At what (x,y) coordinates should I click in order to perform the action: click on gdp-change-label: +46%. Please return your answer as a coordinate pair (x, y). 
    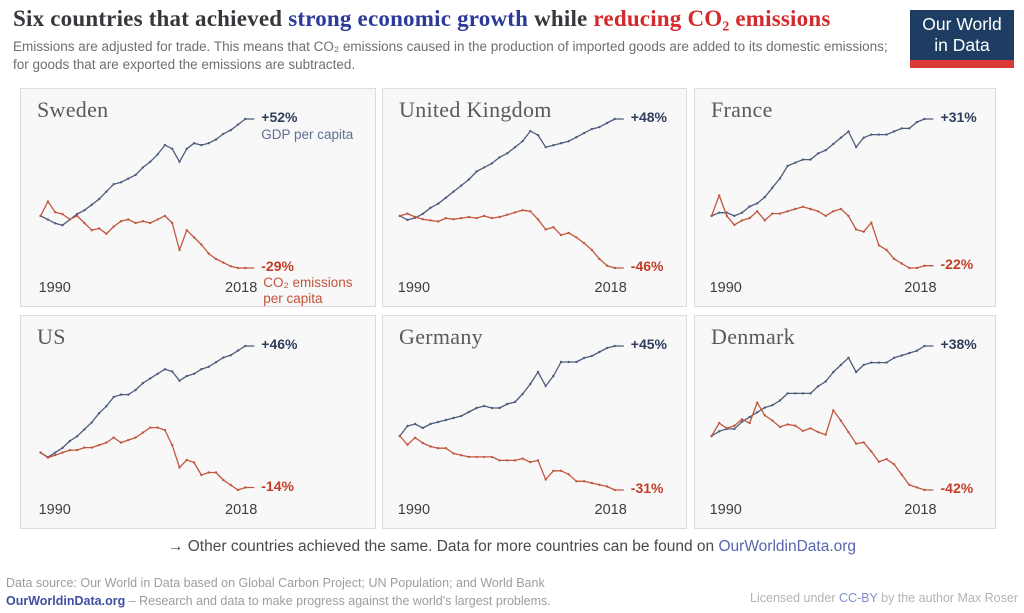
    Looking at the image, I should click on (279, 344).